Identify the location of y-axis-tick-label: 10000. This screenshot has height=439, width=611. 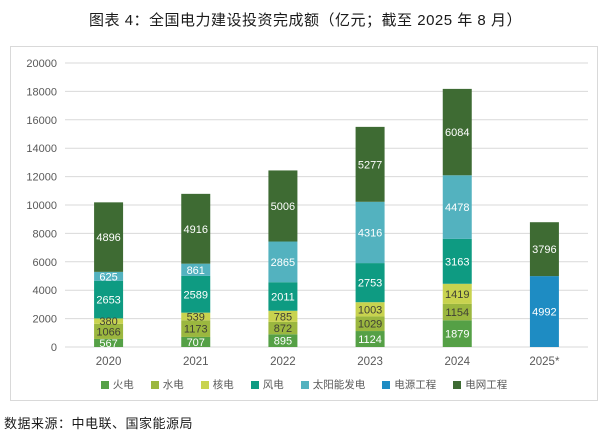
(41, 206).